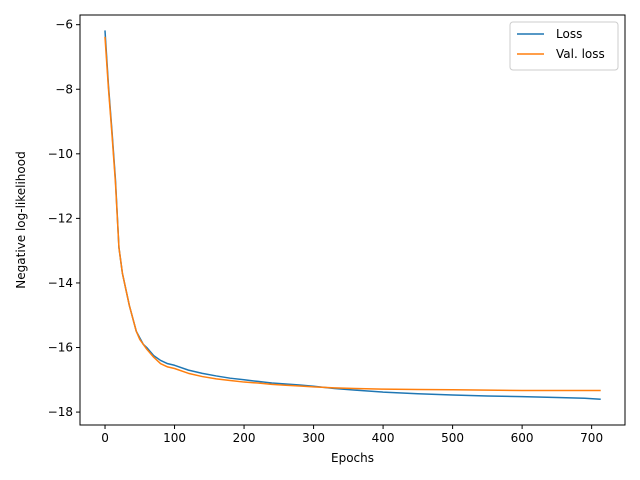 The image size is (640, 480). I want to click on legend-label: Val. loss, so click(580, 54).